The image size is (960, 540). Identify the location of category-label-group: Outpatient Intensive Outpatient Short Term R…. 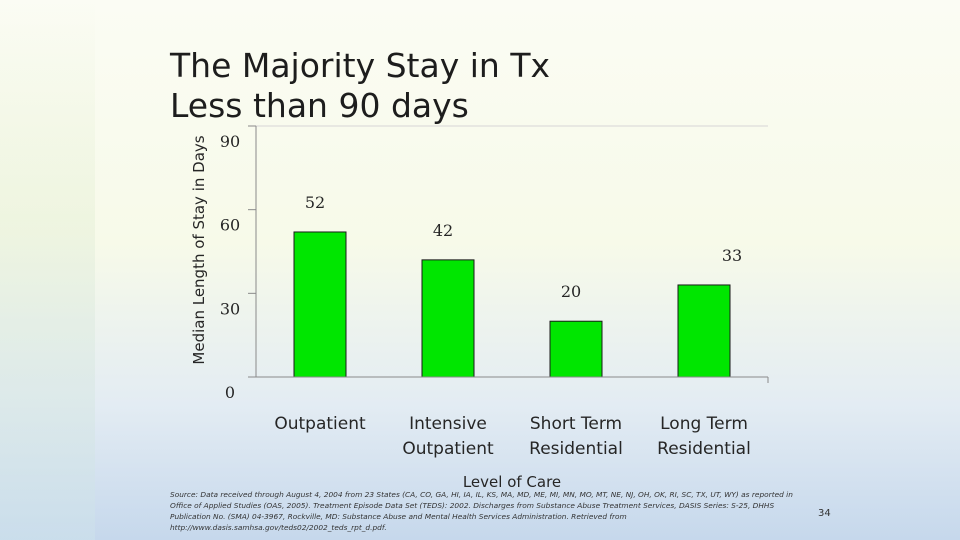
(512, 436).